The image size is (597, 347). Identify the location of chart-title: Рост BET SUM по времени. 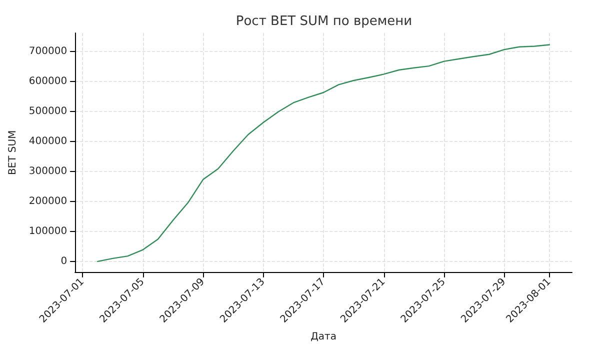
(324, 21).